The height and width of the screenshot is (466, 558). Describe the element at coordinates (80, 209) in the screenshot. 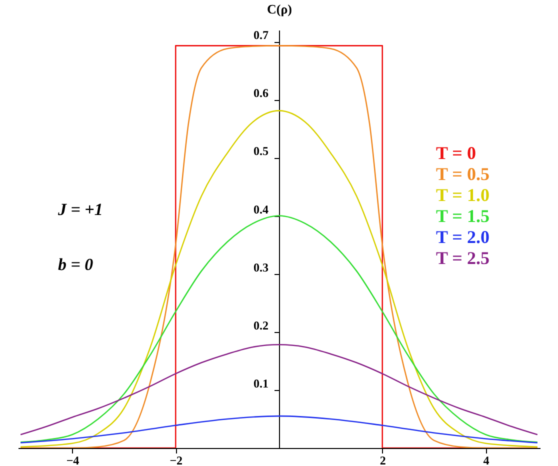

I see `annotation: J = +1` at that location.